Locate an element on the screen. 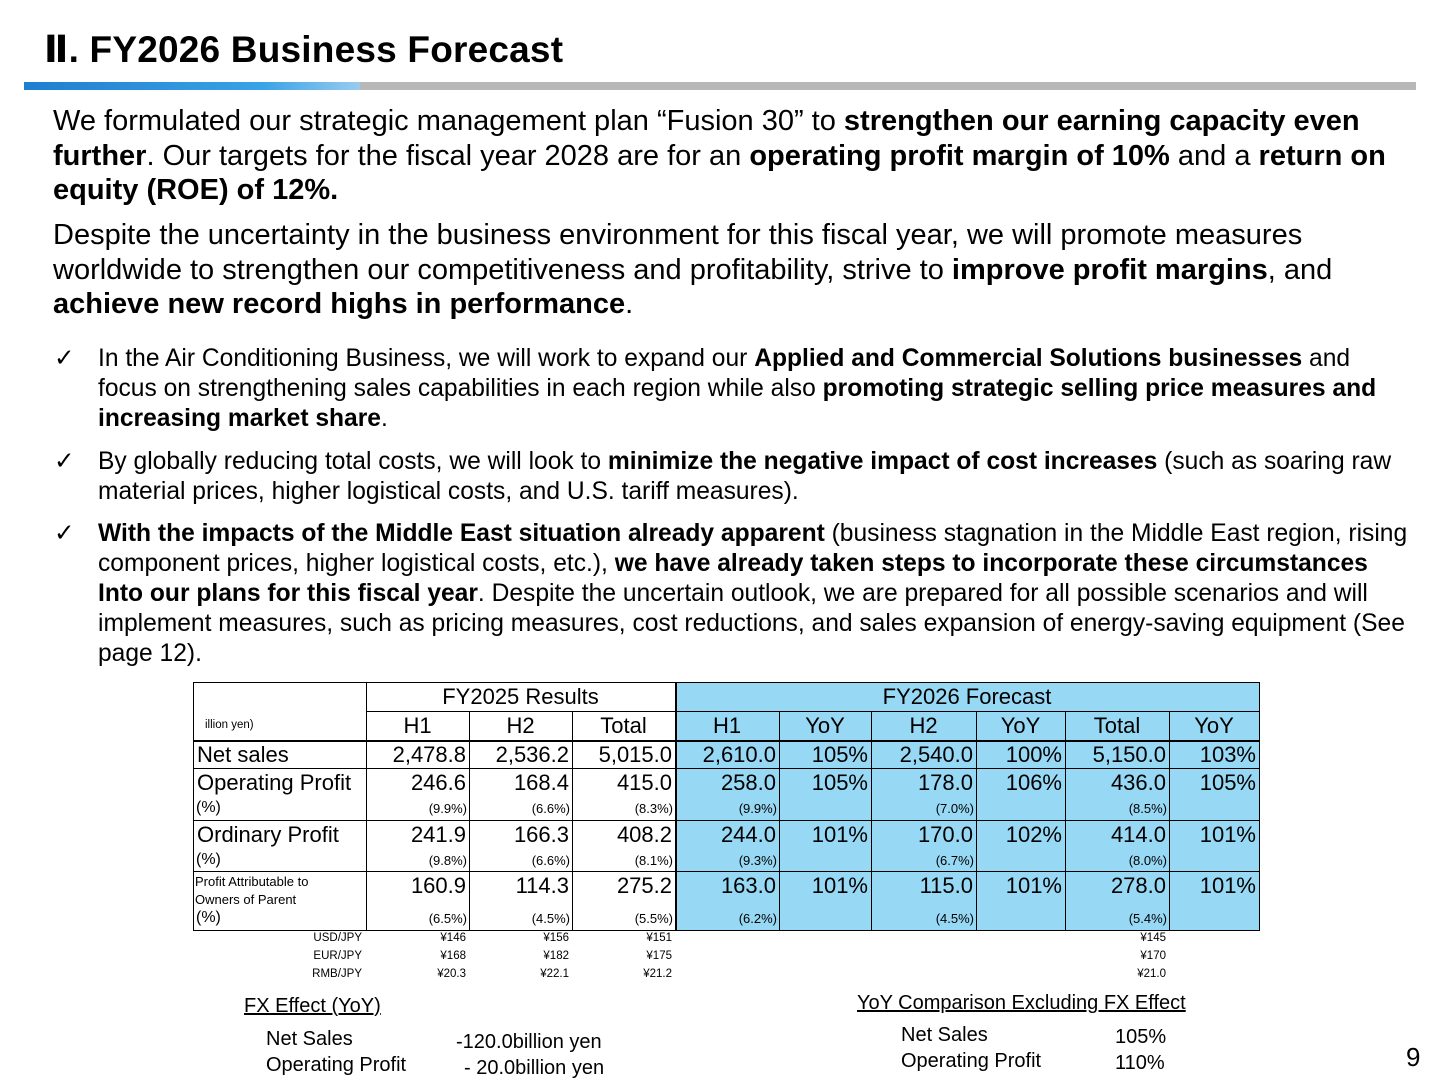 This screenshot has width=1440, height=1080. fx-op-value: - 20.0billion yen is located at coordinates (534, 1068).